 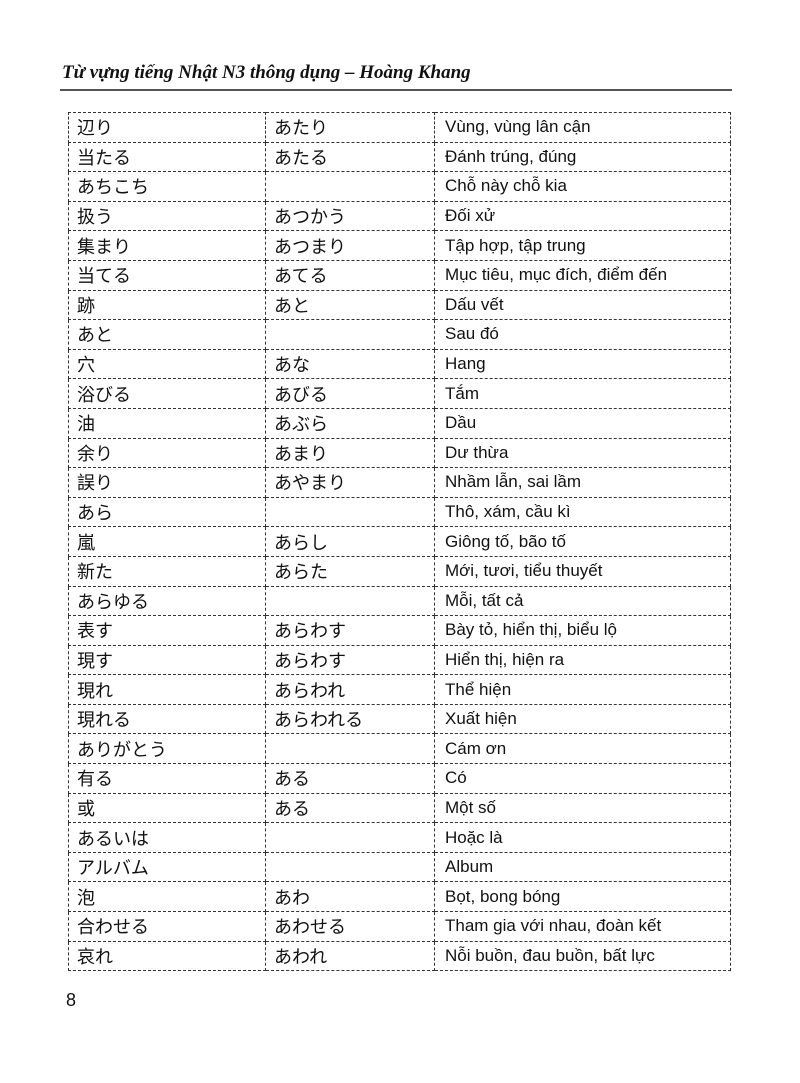 What do you see at coordinates (582, 749) in the screenshot?
I see `meaning-cell: Cám ơn` at bounding box center [582, 749].